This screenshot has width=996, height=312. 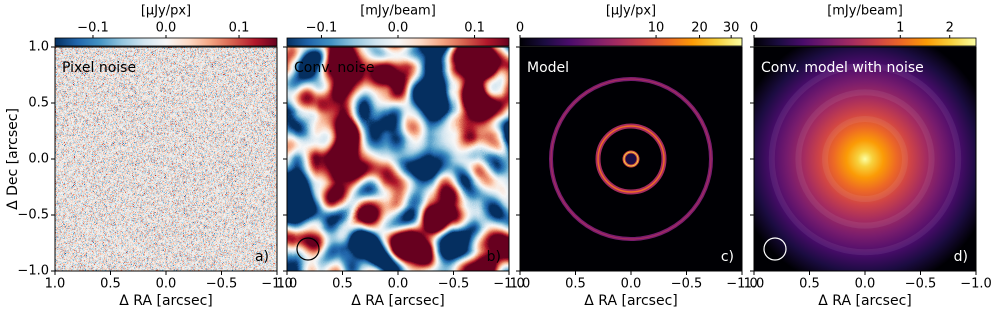 I want to click on panel-title: Conv. model with noise, so click(x=842, y=68).